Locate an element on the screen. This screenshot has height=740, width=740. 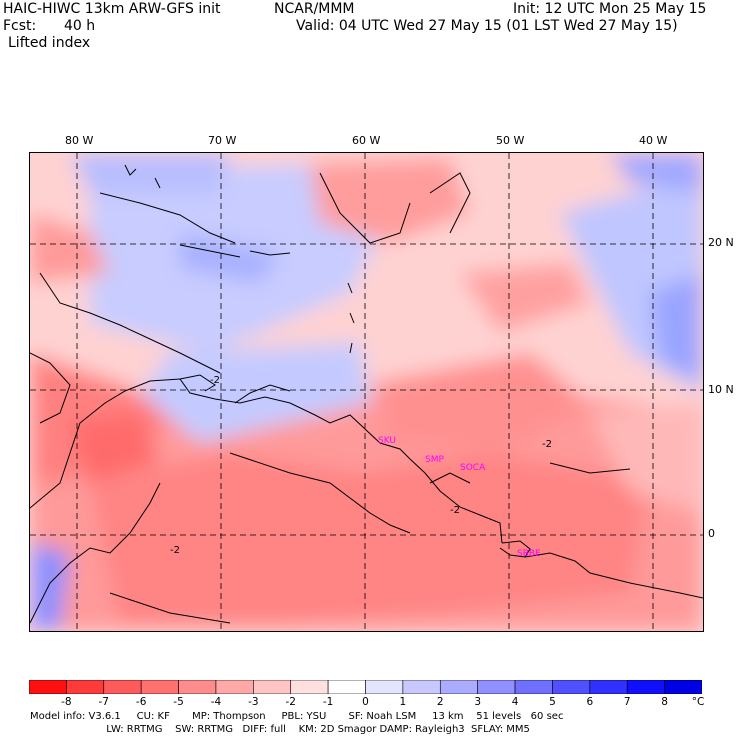
colorbar is located at coordinates (365, 687).